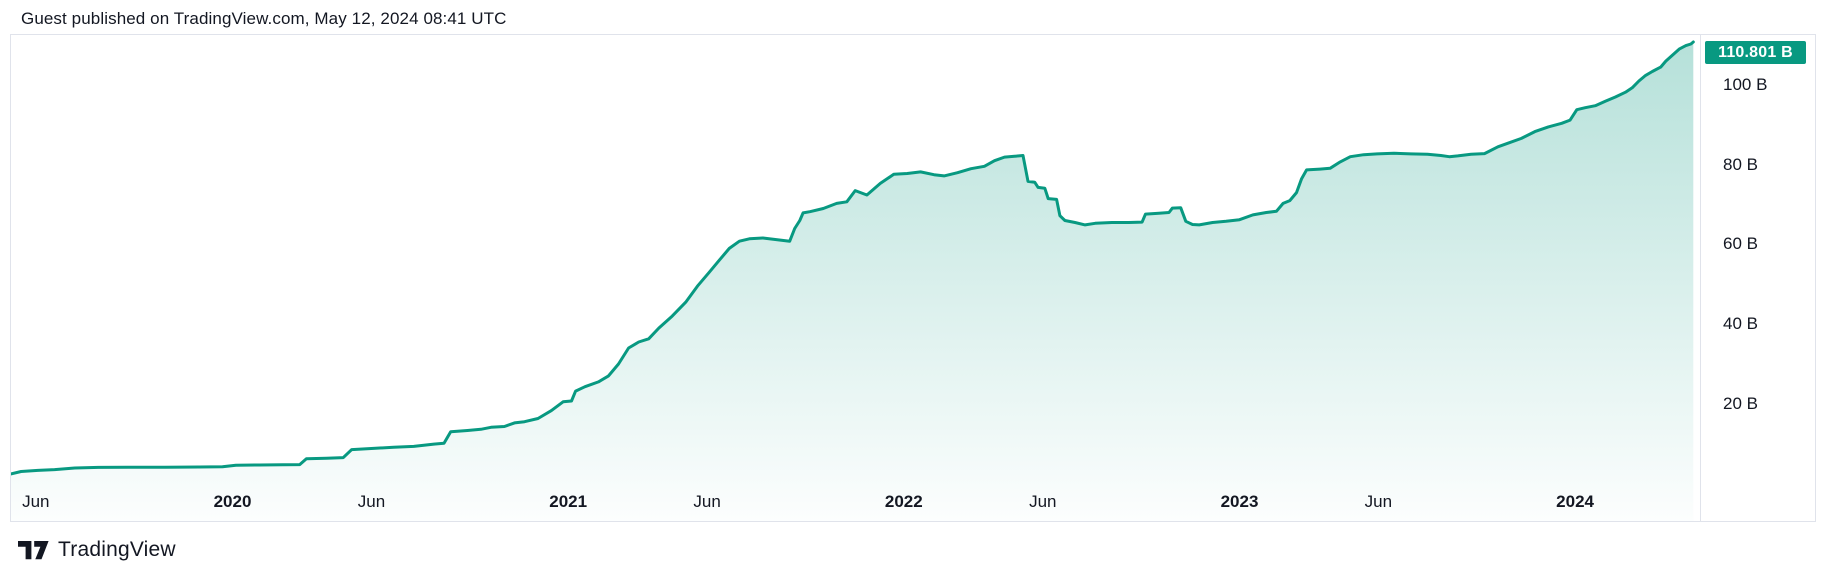  I want to click on y-tick-label: 20 B, so click(1740, 403).